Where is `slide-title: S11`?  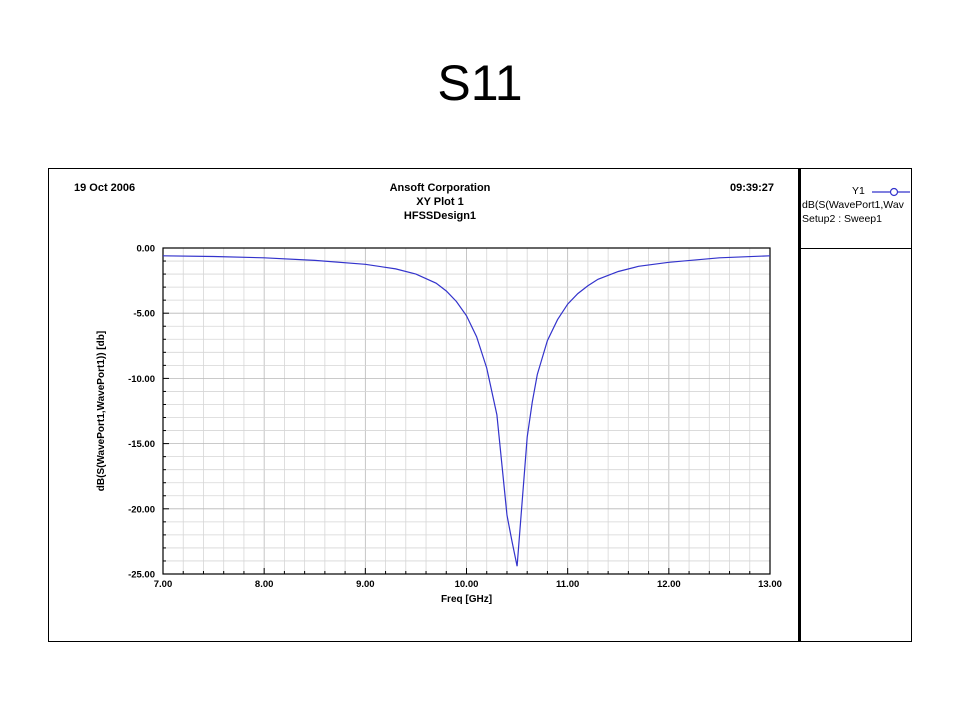 slide-title: S11 is located at coordinates (480, 83).